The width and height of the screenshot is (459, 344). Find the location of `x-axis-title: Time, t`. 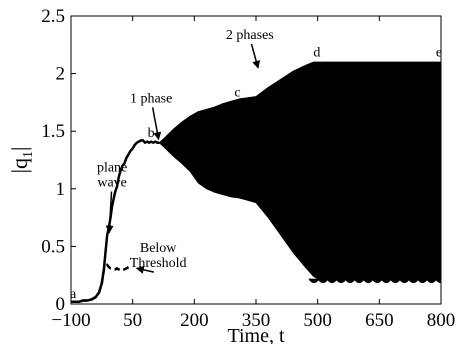

x-axis-title: Time, t is located at coordinates (256, 334).